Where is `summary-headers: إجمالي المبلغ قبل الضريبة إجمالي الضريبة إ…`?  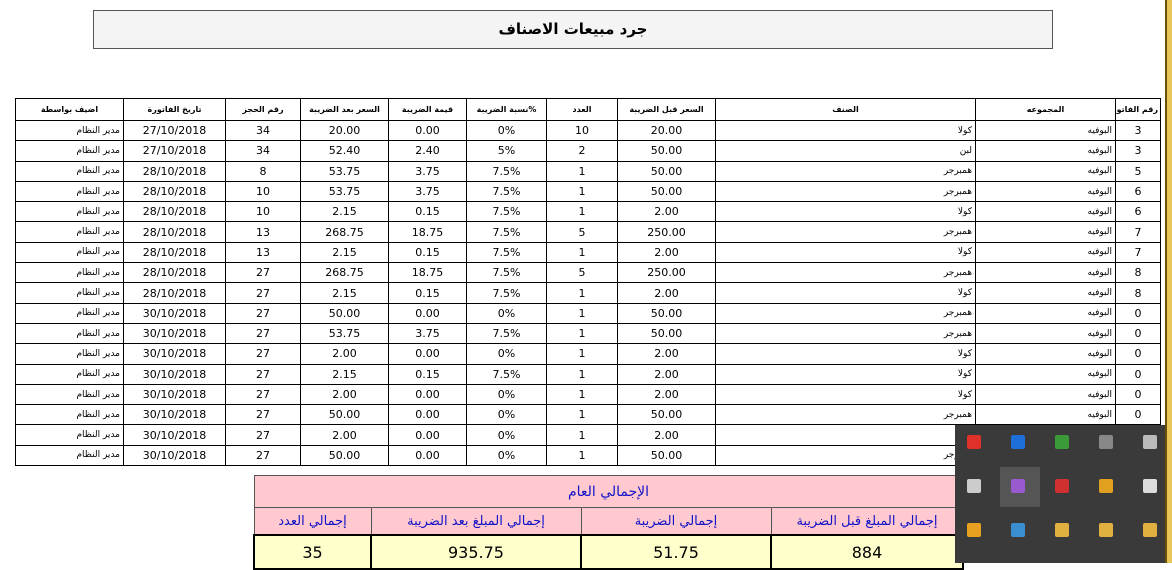
summary-headers: إجمالي المبلغ قبل الضريبة إجمالي الضريبة إ… is located at coordinates (608, 521).